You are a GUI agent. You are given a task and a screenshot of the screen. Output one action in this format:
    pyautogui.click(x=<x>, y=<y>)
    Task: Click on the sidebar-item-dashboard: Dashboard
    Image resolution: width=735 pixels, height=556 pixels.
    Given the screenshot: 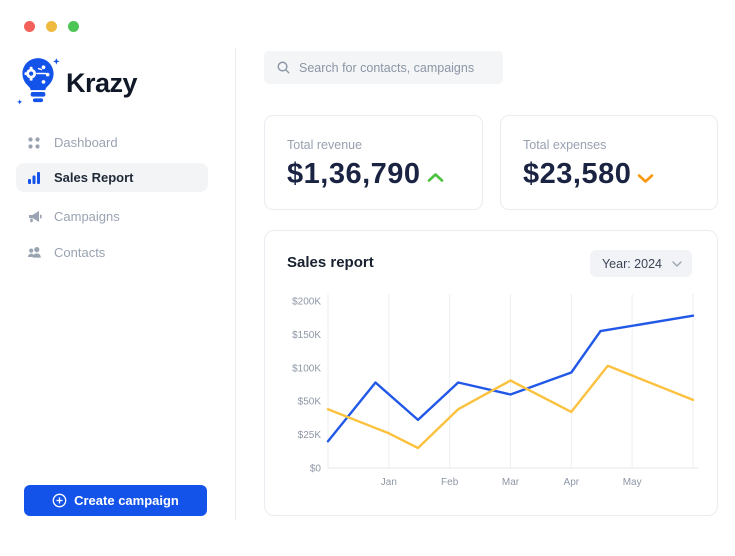 What is the action you would take?
    pyautogui.click(x=112, y=142)
    